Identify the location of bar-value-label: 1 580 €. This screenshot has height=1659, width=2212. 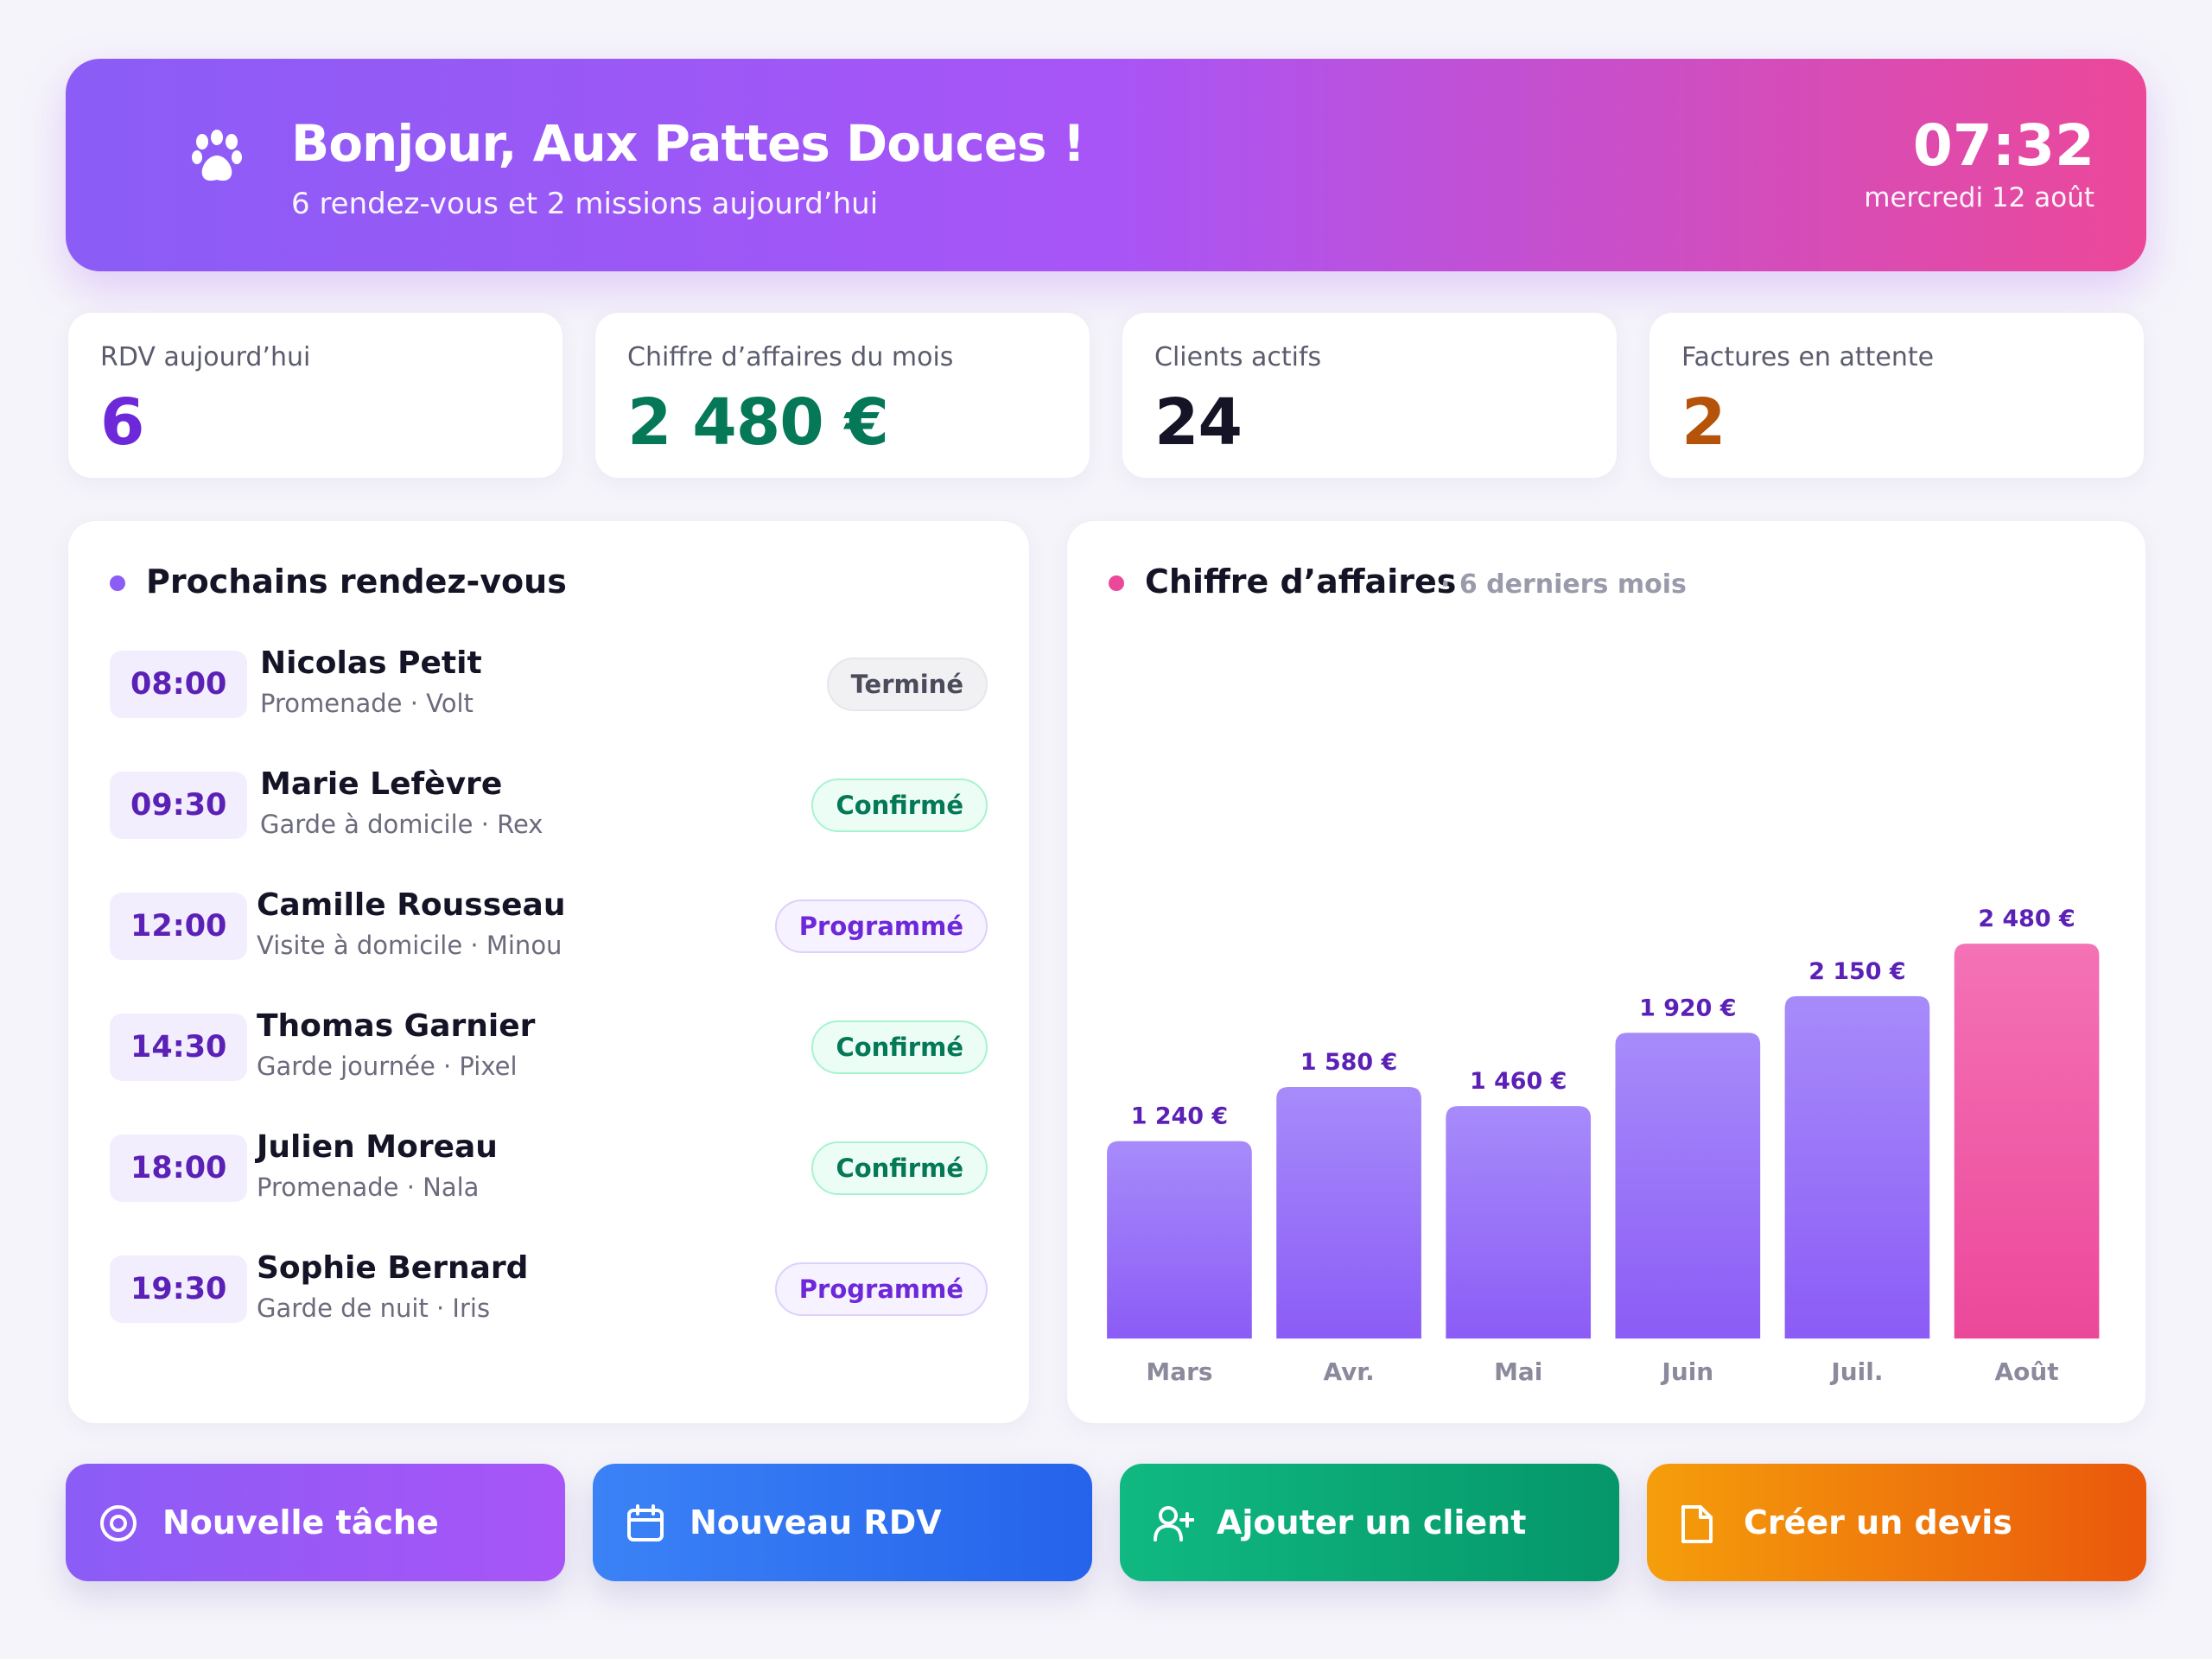
(1348, 1062).